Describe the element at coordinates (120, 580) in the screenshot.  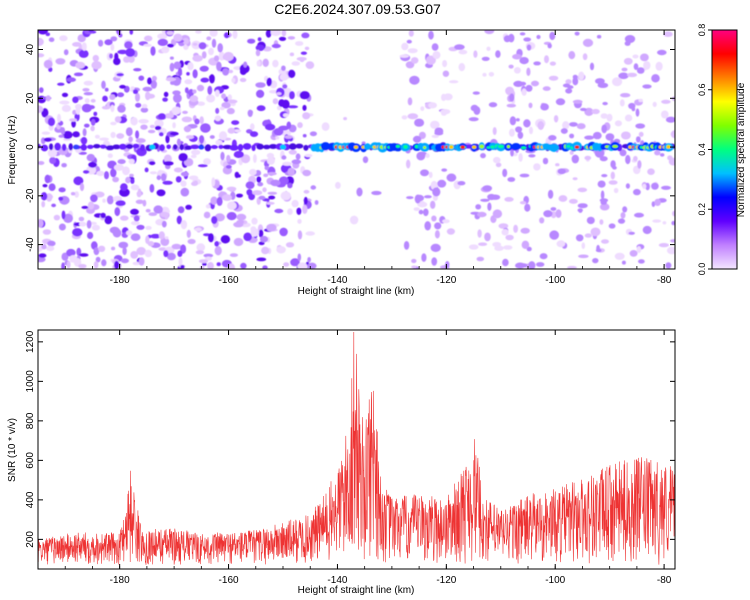
I see `snr-x-tick-label: -180` at that location.